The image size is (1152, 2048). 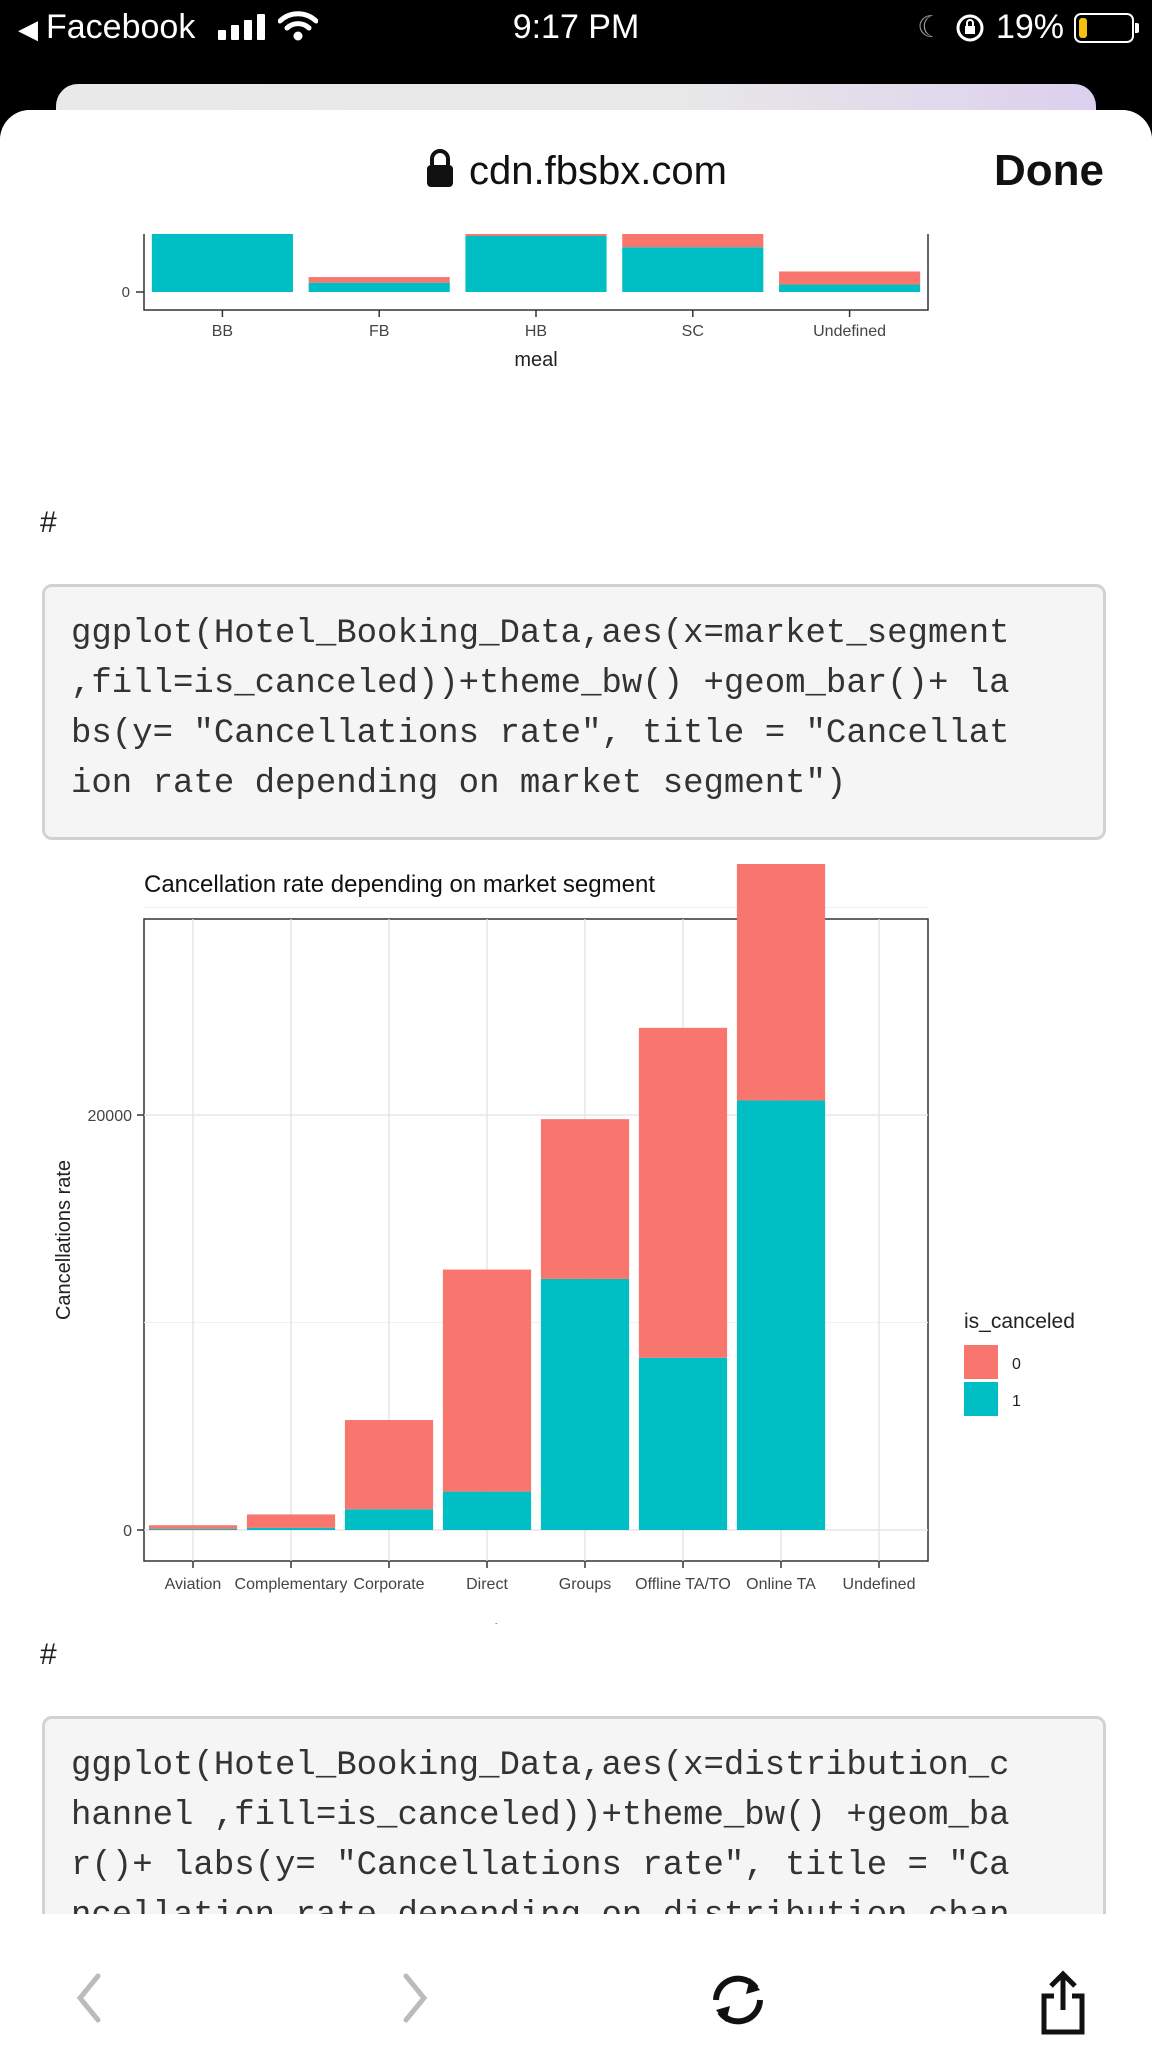 I want to click on url-bar: cdn.fbsbx.com Done, so click(x=576, y=172).